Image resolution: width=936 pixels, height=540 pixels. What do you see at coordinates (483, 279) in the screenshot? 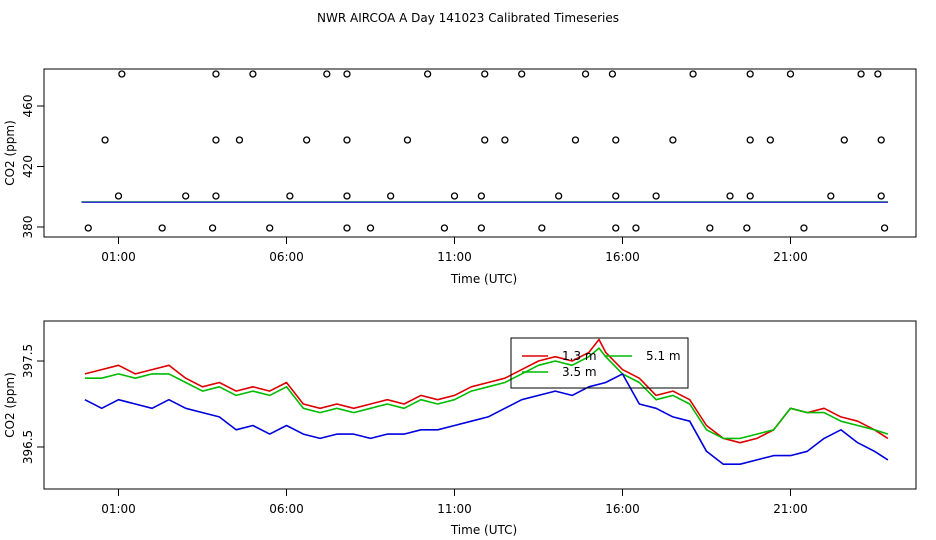
I see `top-x-axis-label: Time (UTC)` at bounding box center [483, 279].